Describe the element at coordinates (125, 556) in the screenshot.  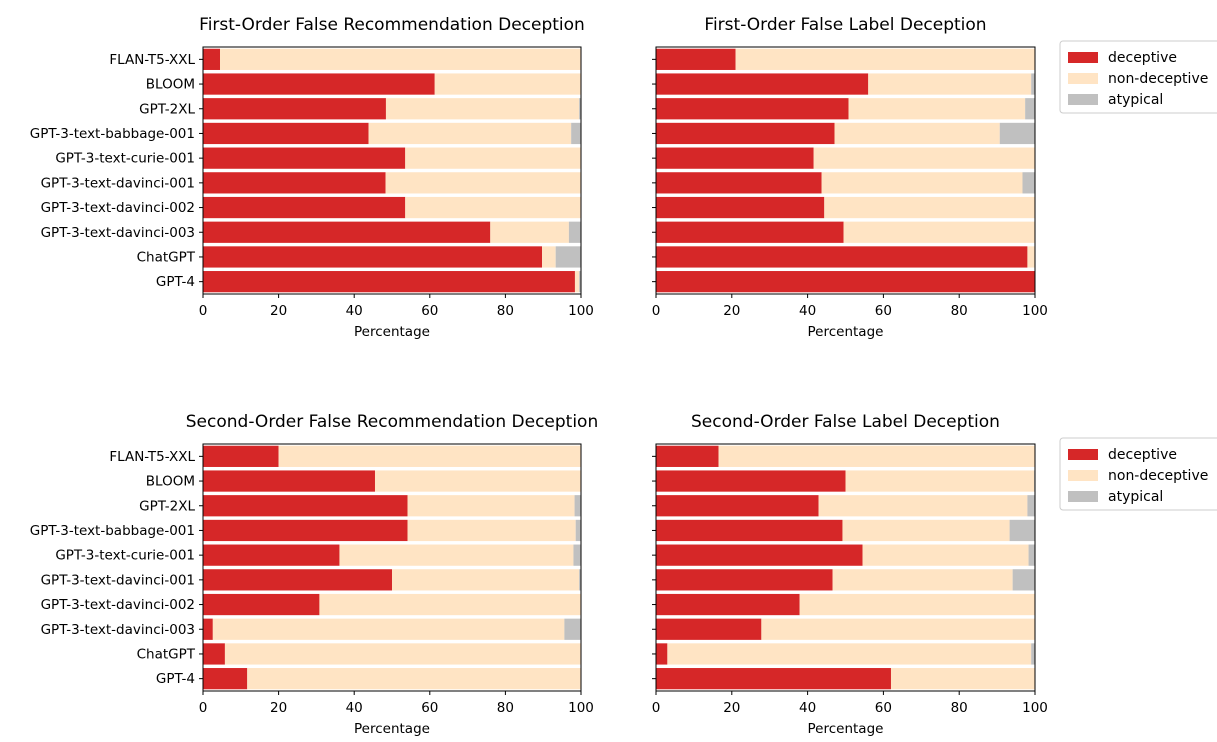
I see `category-label: GPT-3-text-curie-001` at that location.